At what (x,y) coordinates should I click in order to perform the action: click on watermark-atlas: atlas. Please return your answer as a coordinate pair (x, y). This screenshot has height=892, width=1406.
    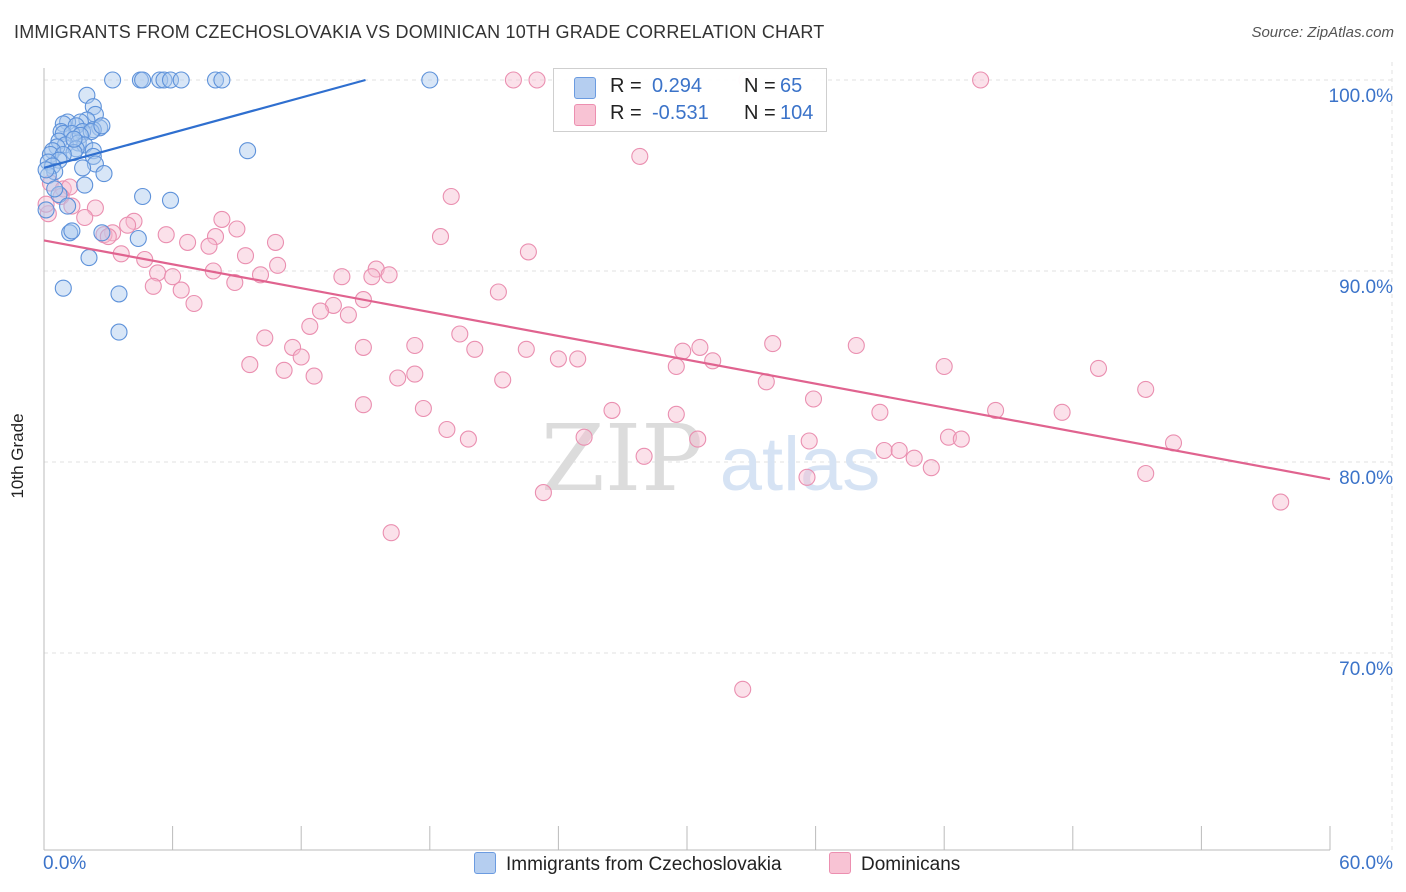
    Looking at the image, I should click on (800, 464).